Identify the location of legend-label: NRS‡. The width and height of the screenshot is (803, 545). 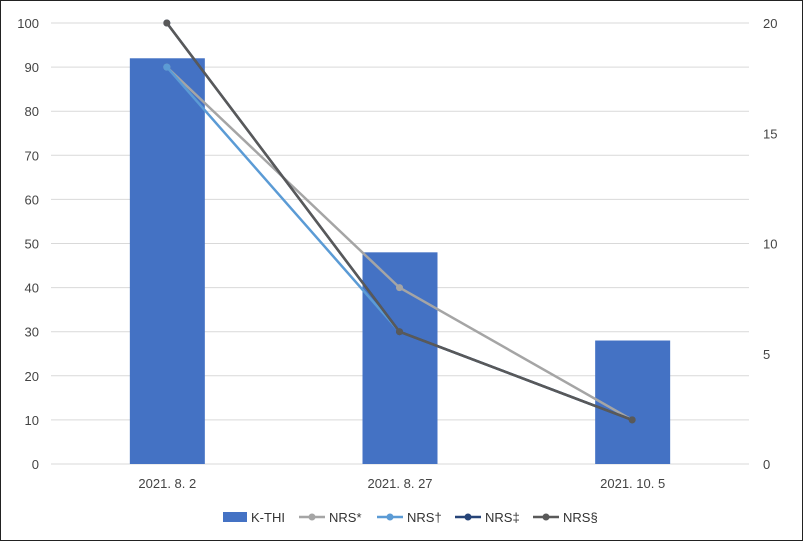
(502, 517).